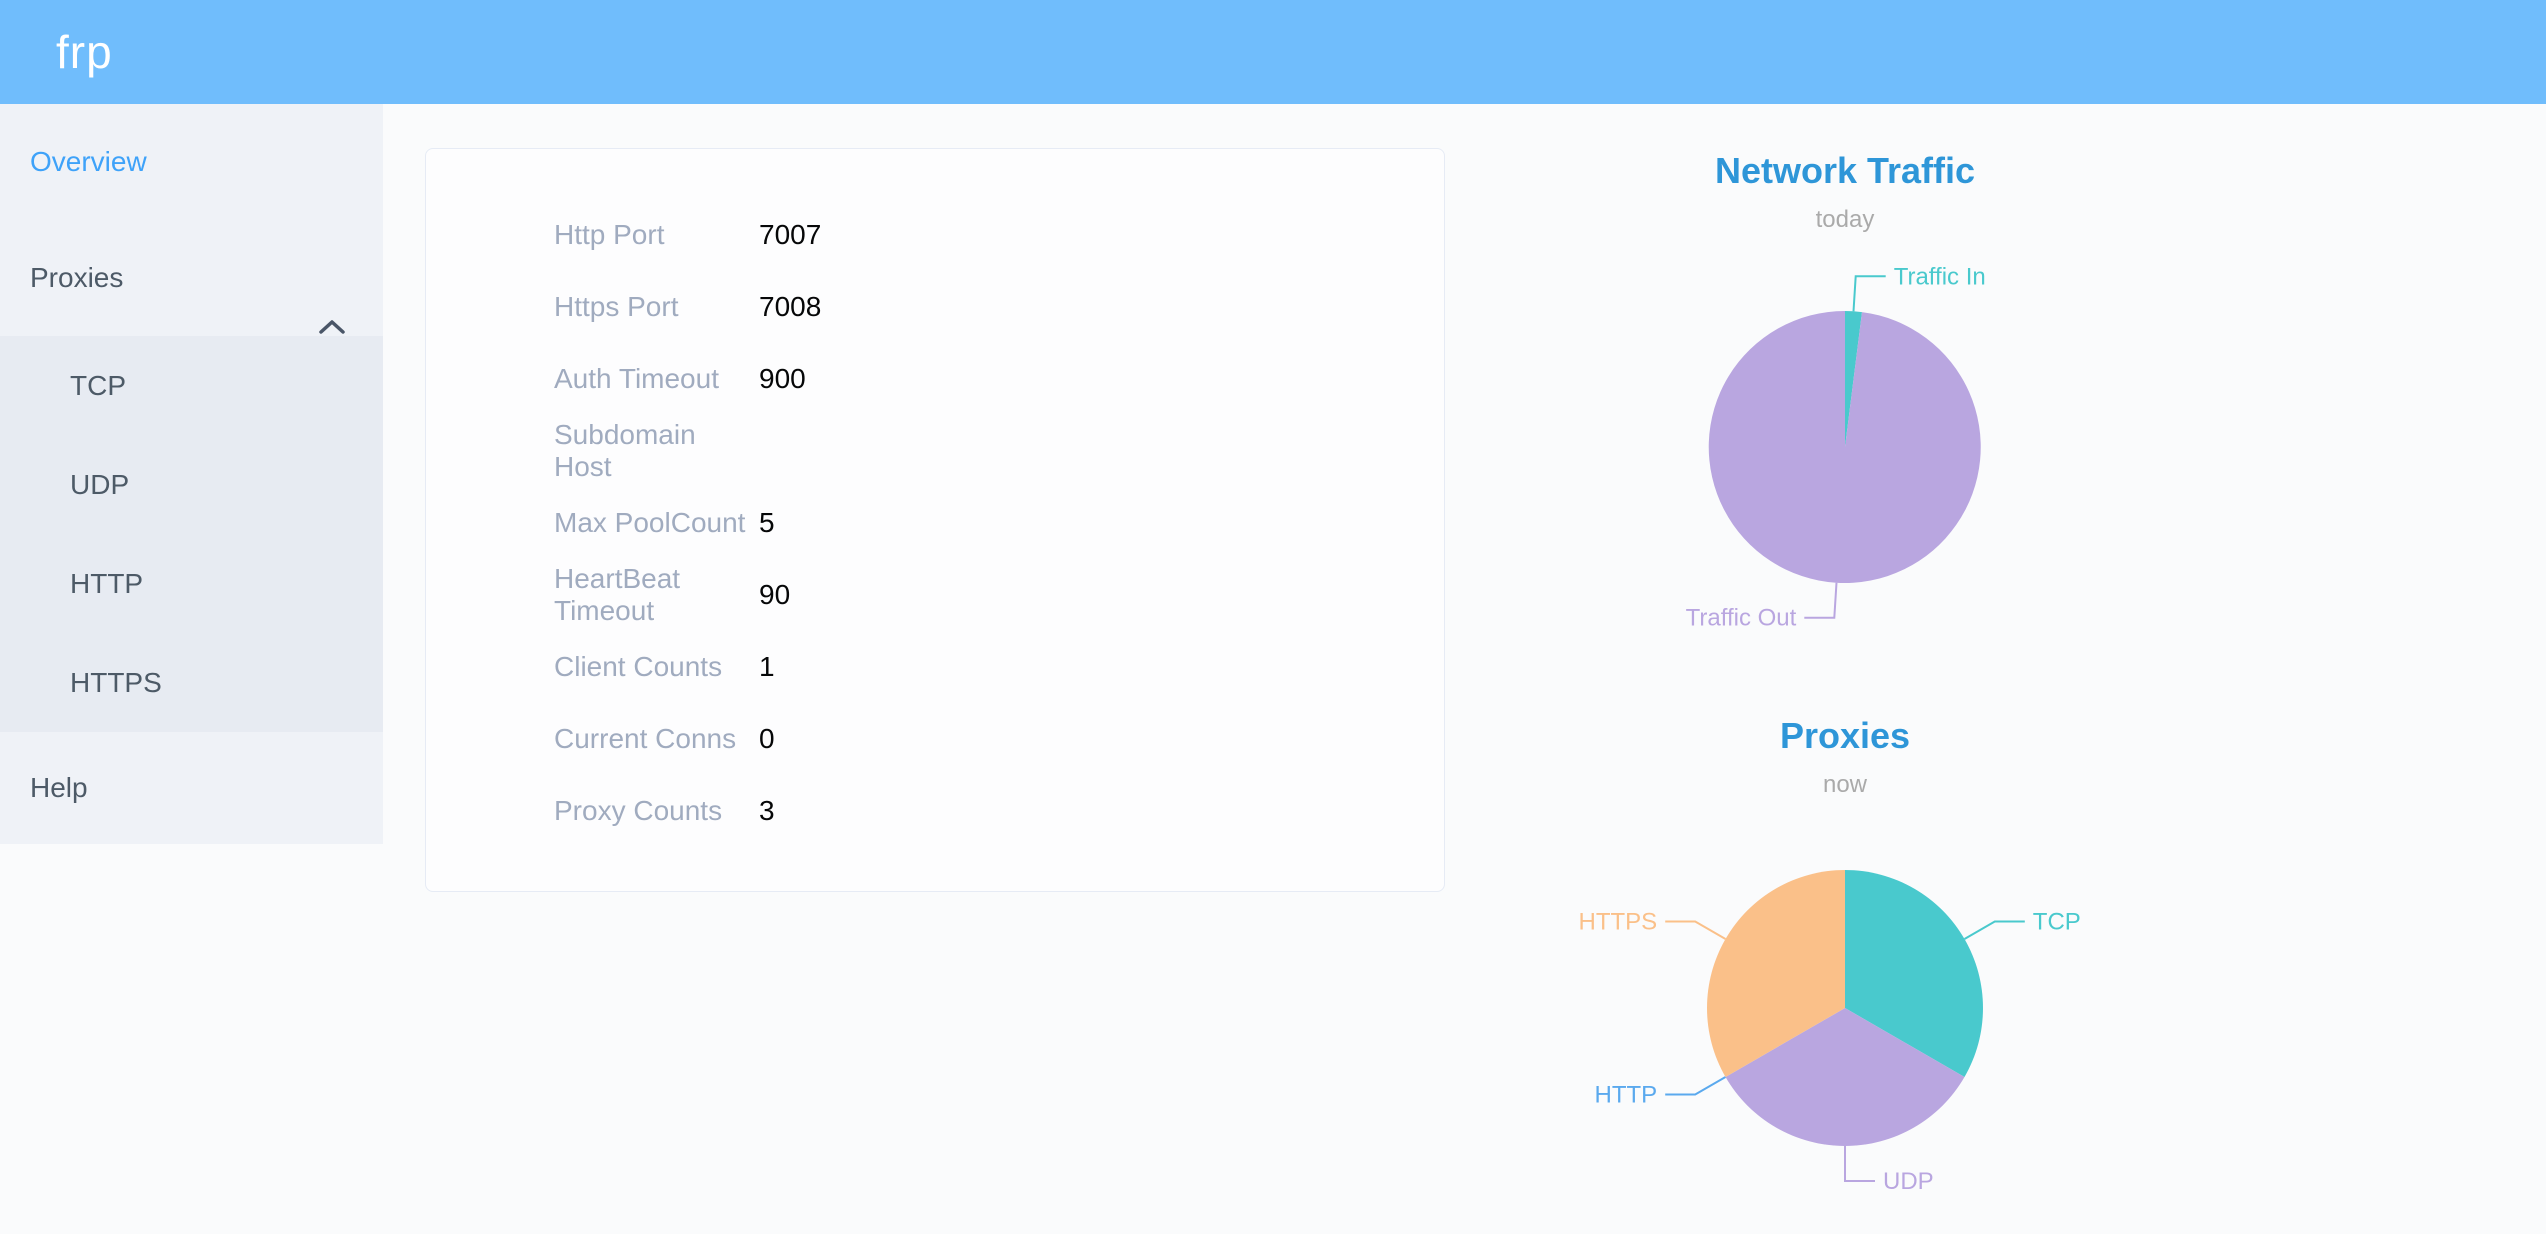  What do you see at coordinates (645, 738) in the screenshot?
I see `info-label: Current Conns` at bounding box center [645, 738].